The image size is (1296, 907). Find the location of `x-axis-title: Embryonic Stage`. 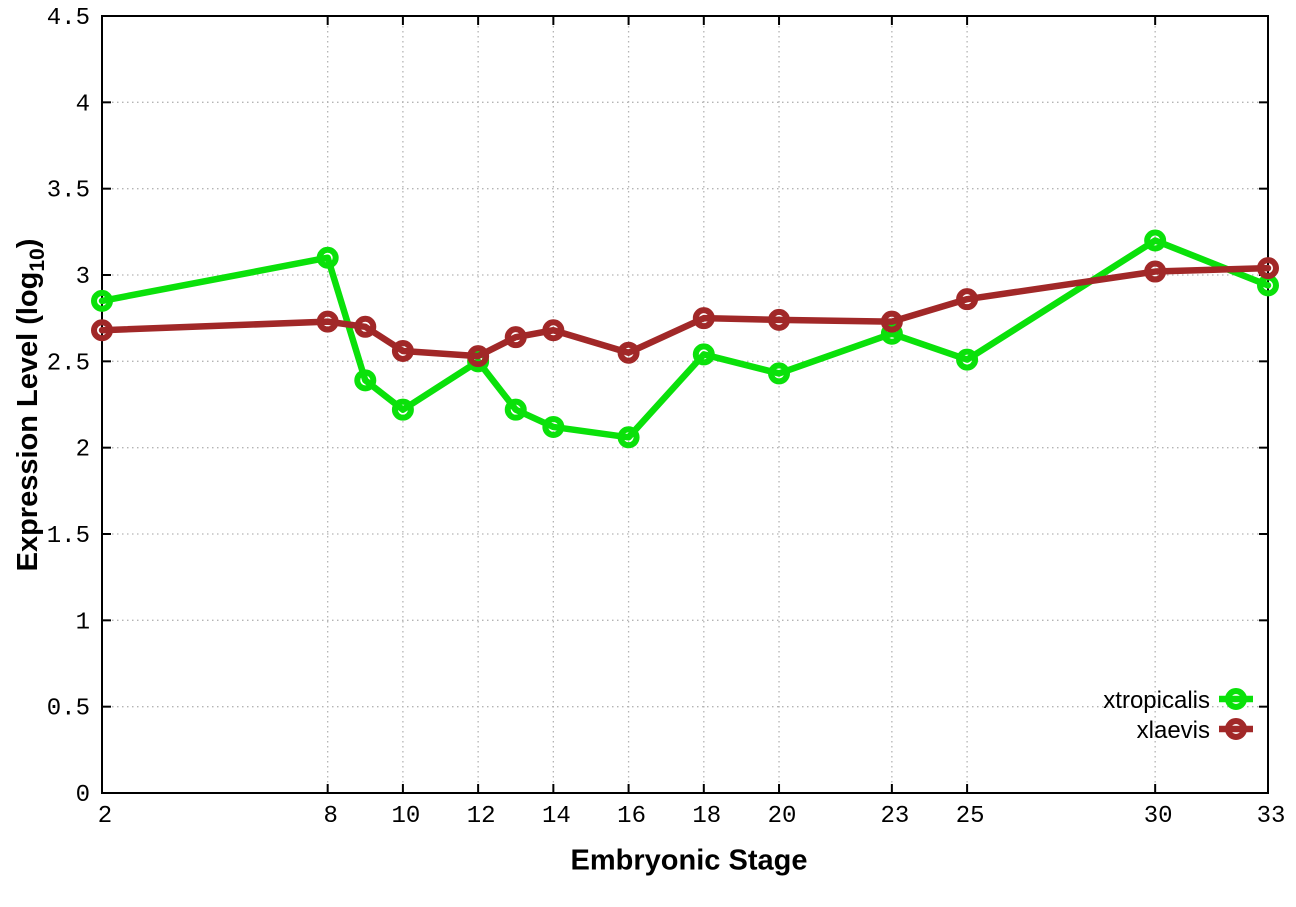

x-axis-title: Embryonic Stage is located at coordinates (689, 860).